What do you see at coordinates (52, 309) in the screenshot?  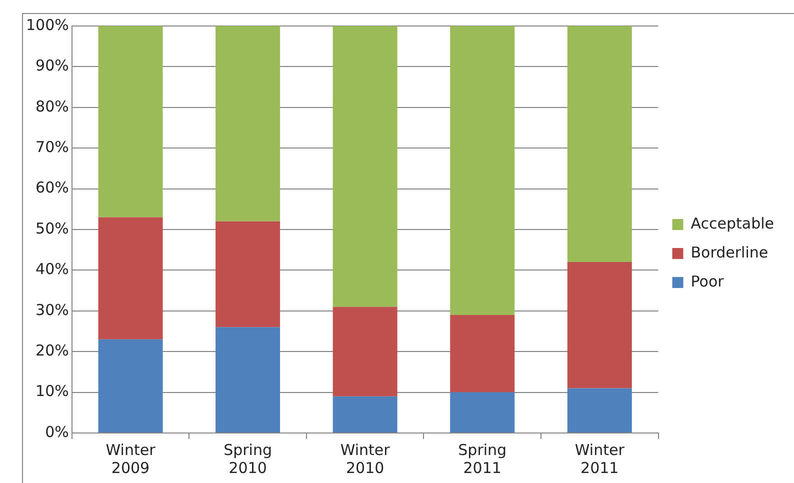 I see `y-tick-label: 30%` at bounding box center [52, 309].